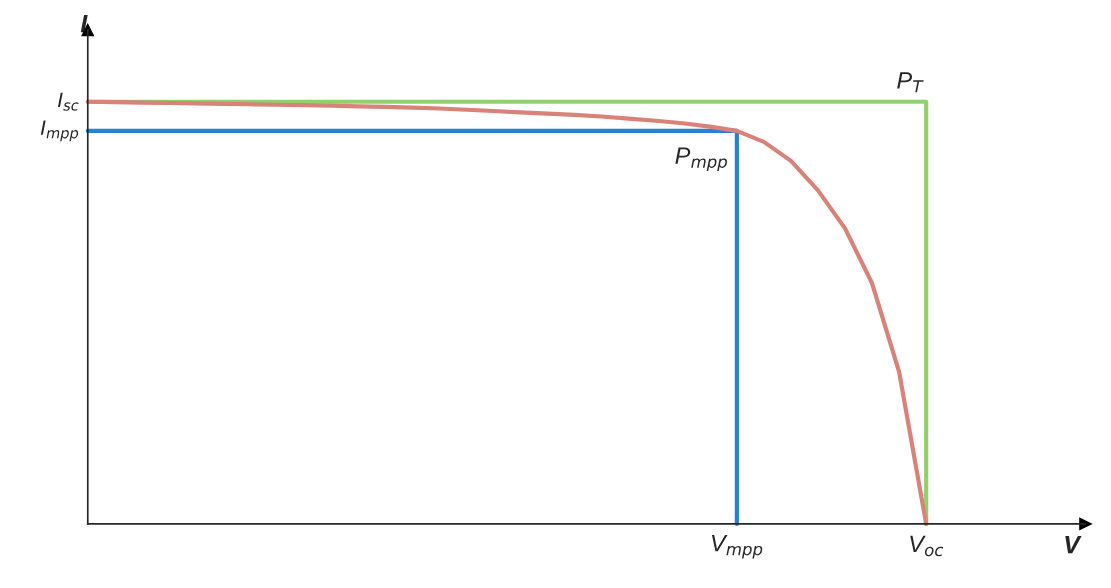  What do you see at coordinates (1073, 544) in the screenshot?
I see `text: V` at bounding box center [1073, 544].